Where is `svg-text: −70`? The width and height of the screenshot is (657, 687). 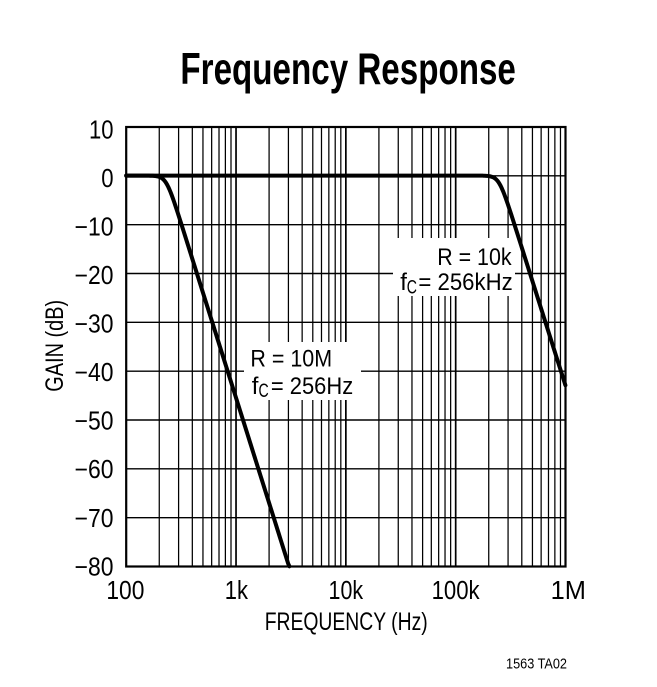 svg-text: −70 is located at coordinates (94, 519).